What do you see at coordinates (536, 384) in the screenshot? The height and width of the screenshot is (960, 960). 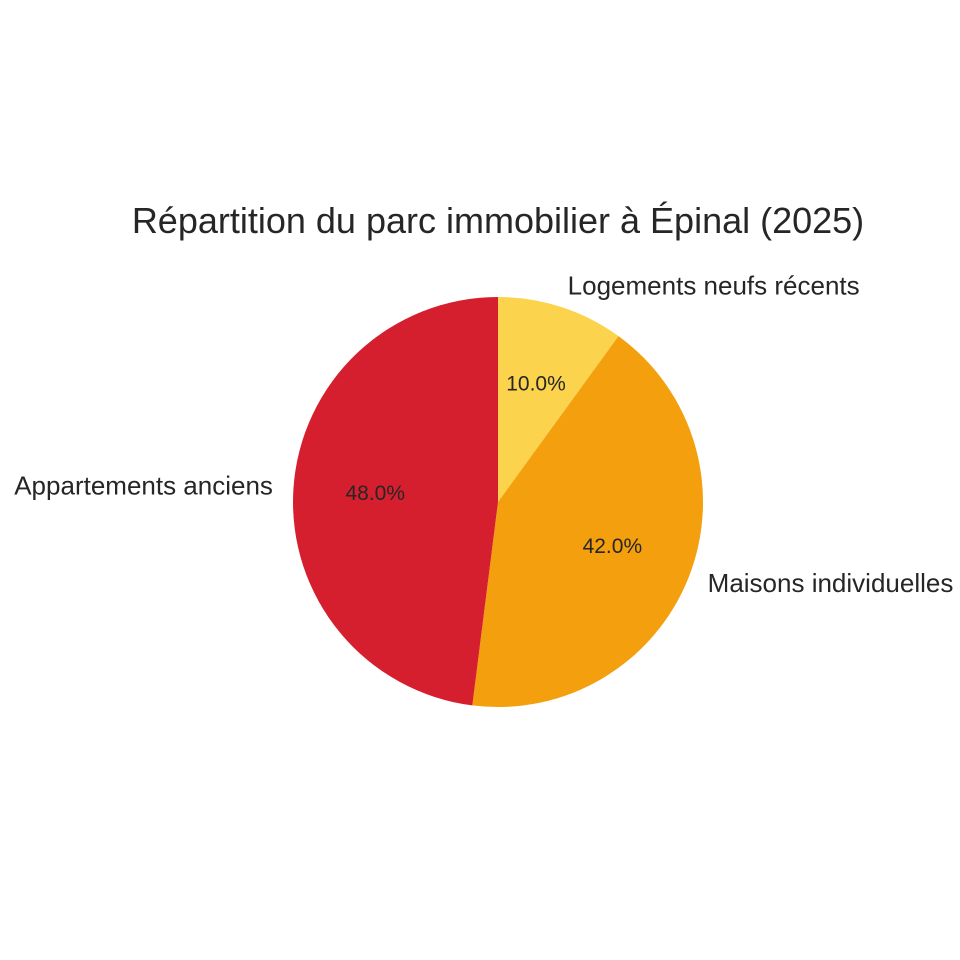 I see `pie-pct-label-logements-neufs-recents: 10.0%` at bounding box center [536, 384].